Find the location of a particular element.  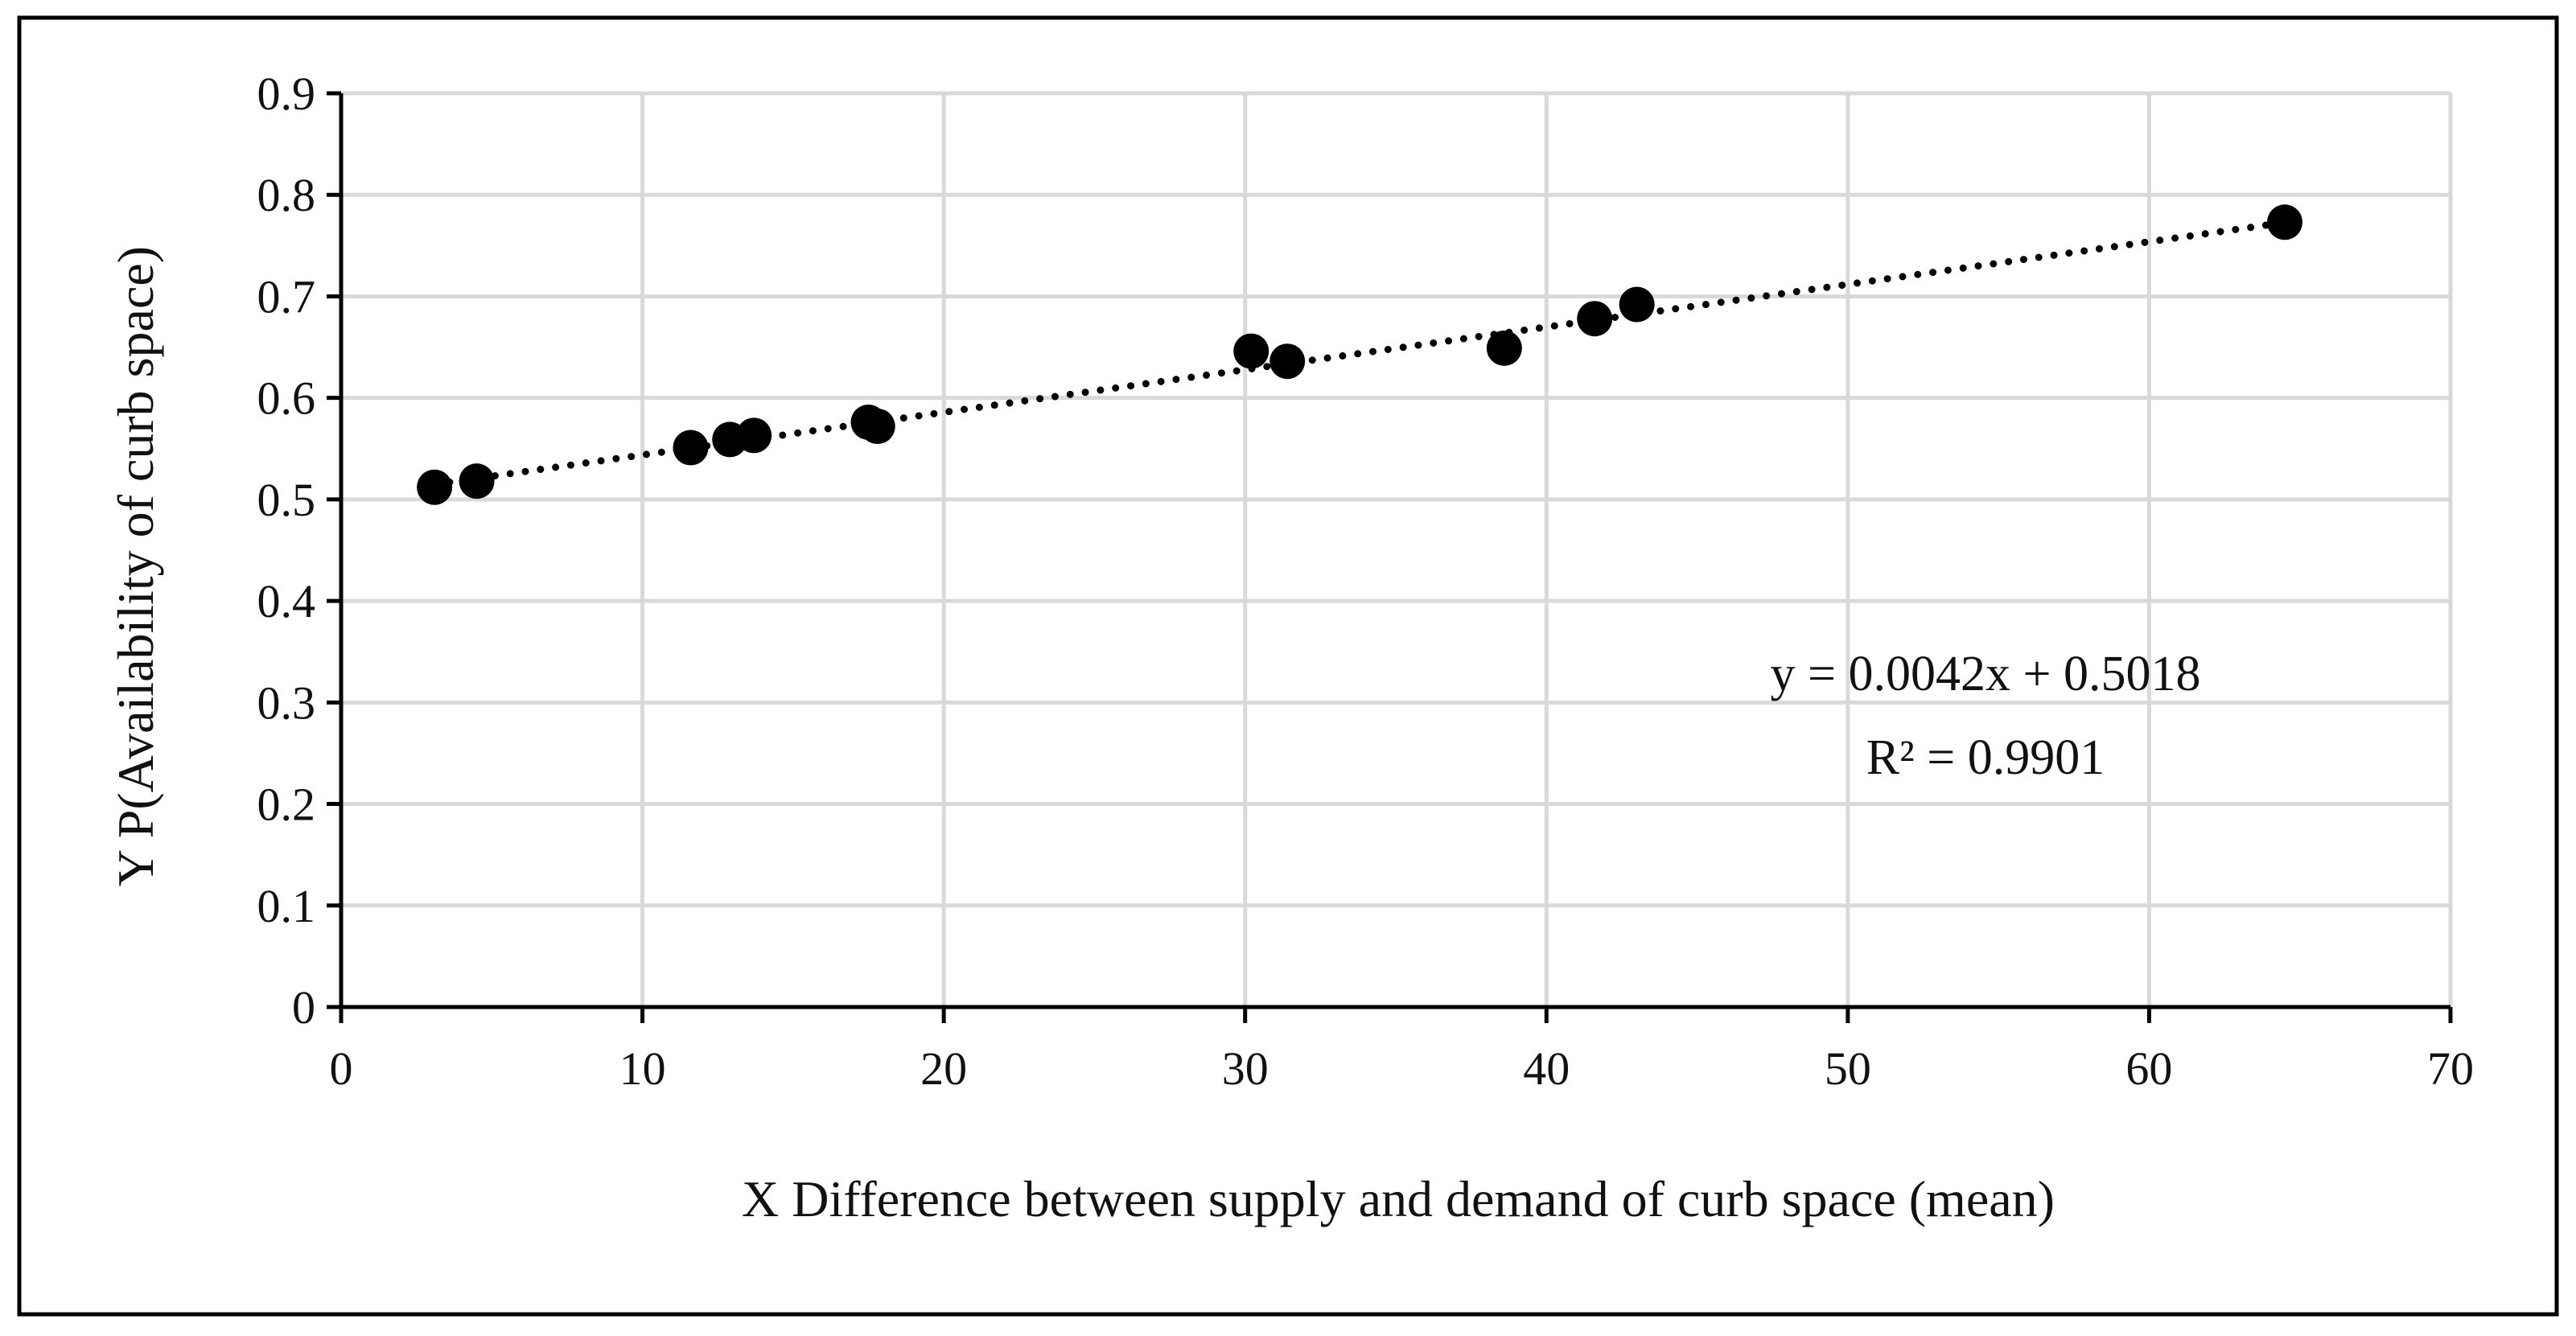

equation-annotation: y = 0.0042x + 0.5018 is located at coordinates (1986, 674).